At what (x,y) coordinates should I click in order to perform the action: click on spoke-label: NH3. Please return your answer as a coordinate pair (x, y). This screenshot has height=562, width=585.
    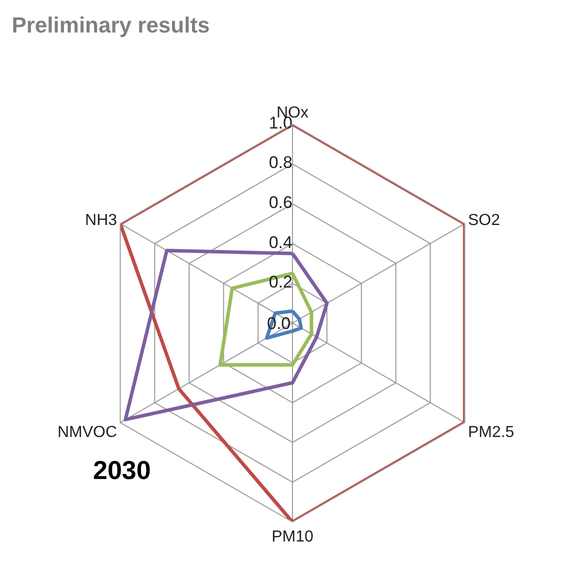
    Looking at the image, I should click on (101, 221).